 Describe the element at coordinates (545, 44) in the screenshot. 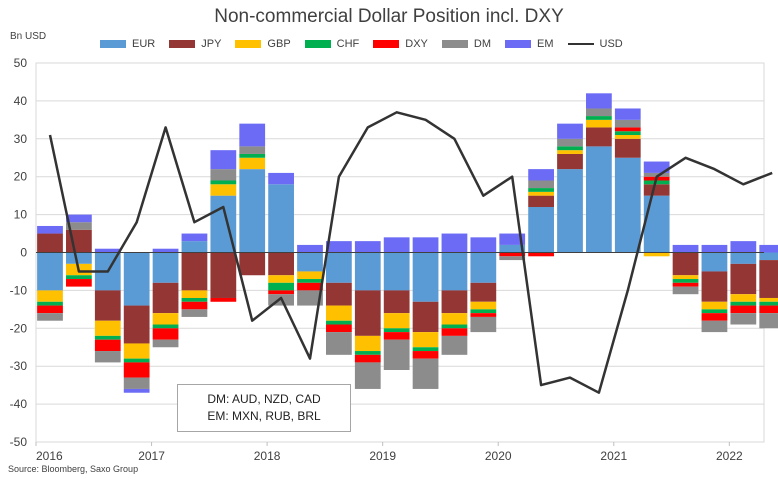

I see `legend-label-em: EM` at that location.